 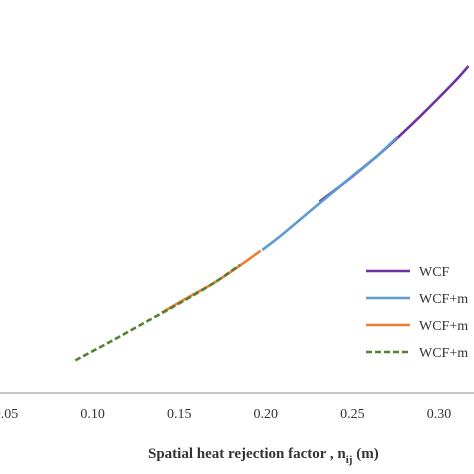 What do you see at coordinates (179, 414) in the screenshot?
I see `x-tick-label: 0.15` at bounding box center [179, 414].